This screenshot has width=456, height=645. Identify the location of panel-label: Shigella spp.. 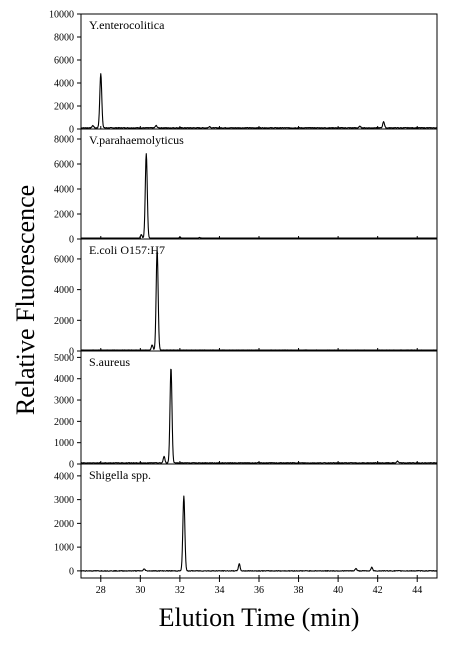
(120, 475).